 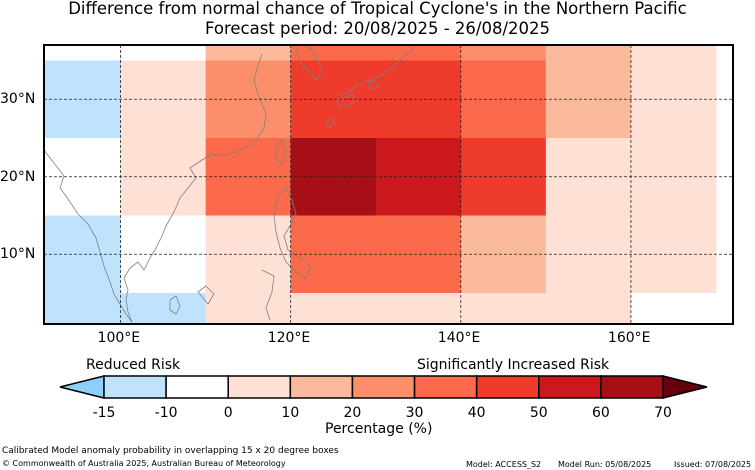 What do you see at coordinates (104, 413) in the screenshot?
I see `colorbar-tick-label: -15` at bounding box center [104, 413].